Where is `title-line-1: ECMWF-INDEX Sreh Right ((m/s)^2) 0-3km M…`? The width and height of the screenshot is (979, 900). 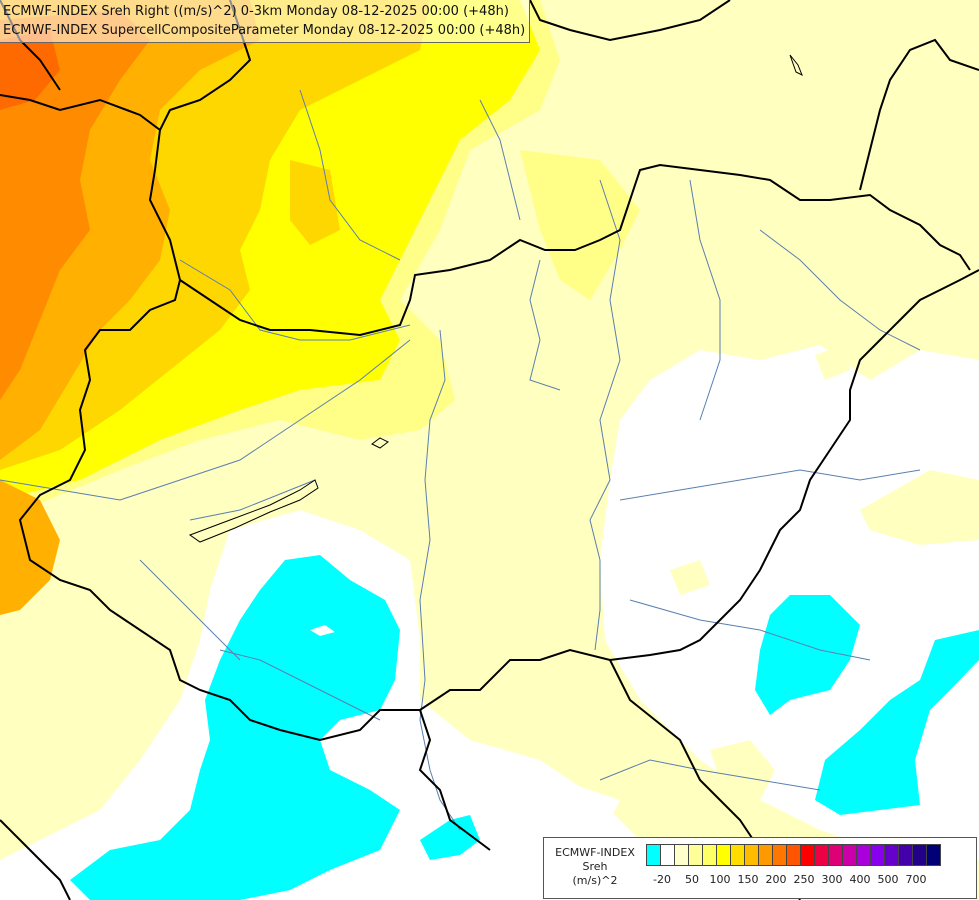
title-line-1: ECMWF-INDEX Sreh Right ((m/s)^2) 0-3km M… is located at coordinates (256, 11).